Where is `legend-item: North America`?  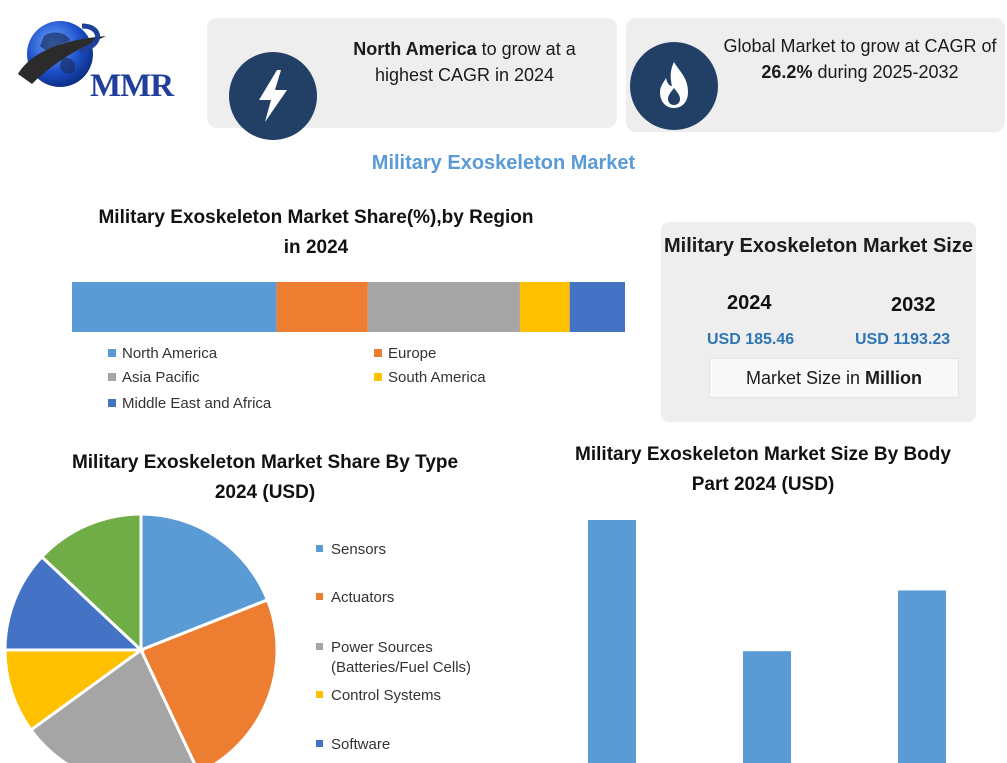 legend-item: North America is located at coordinates (162, 353).